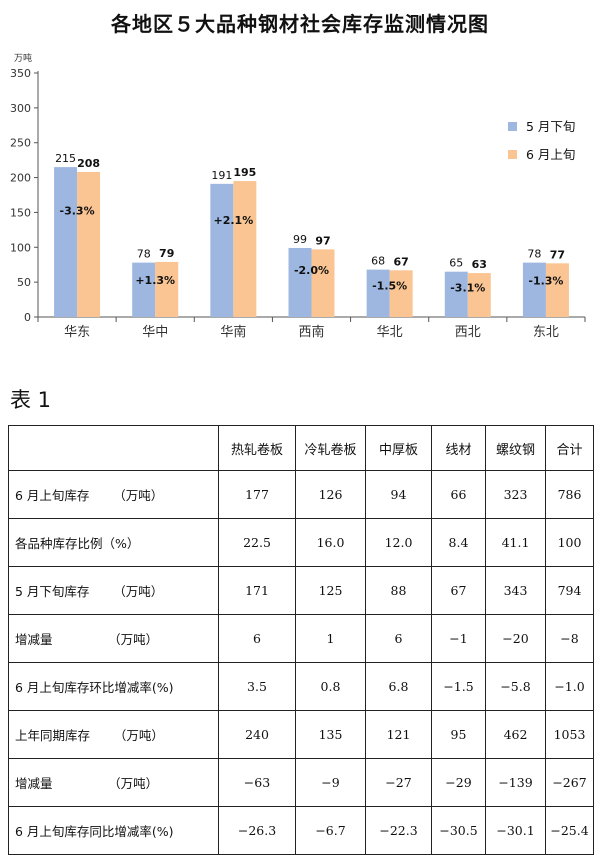  What do you see at coordinates (257, 686) in the screenshot?
I see `table-cell: 3.5` at bounding box center [257, 686].